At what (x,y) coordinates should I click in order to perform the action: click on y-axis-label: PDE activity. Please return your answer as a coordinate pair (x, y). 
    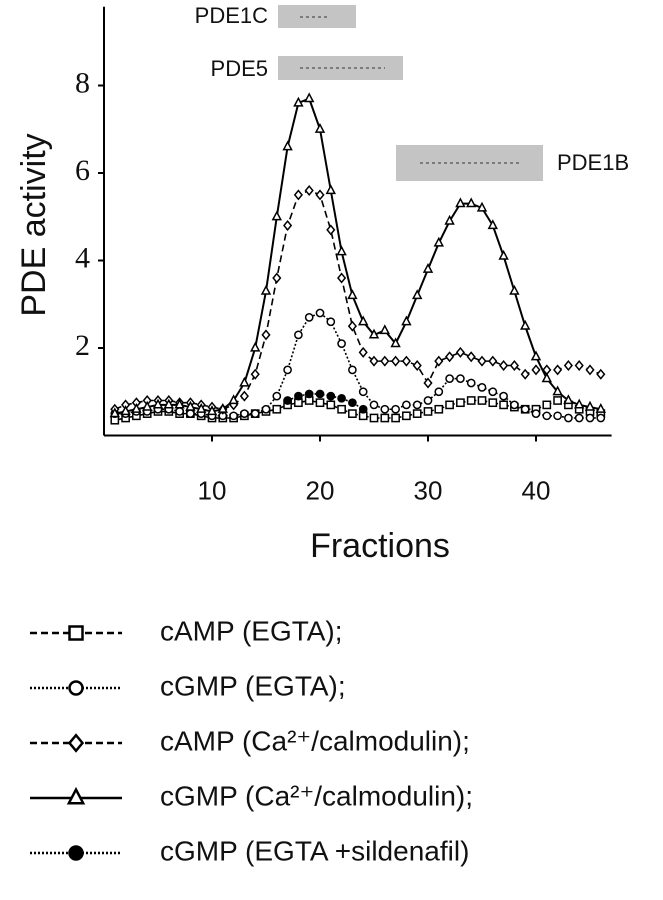
    Looking at the image, I should click on (34, 224).